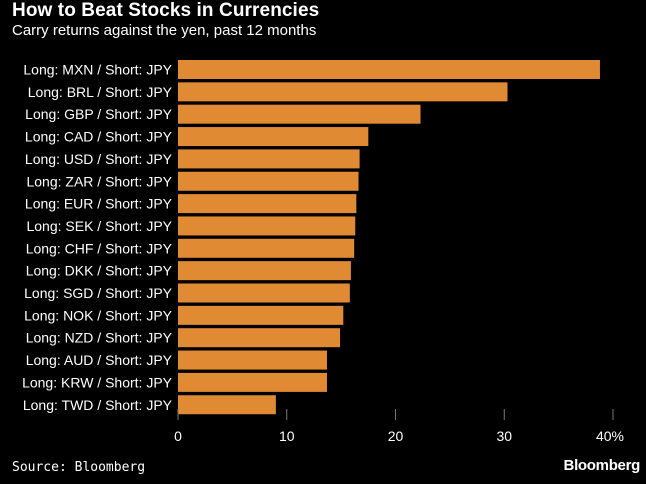  I want to click on category-label-11: Long: NOK / Short: JPY, so click(98, 315).